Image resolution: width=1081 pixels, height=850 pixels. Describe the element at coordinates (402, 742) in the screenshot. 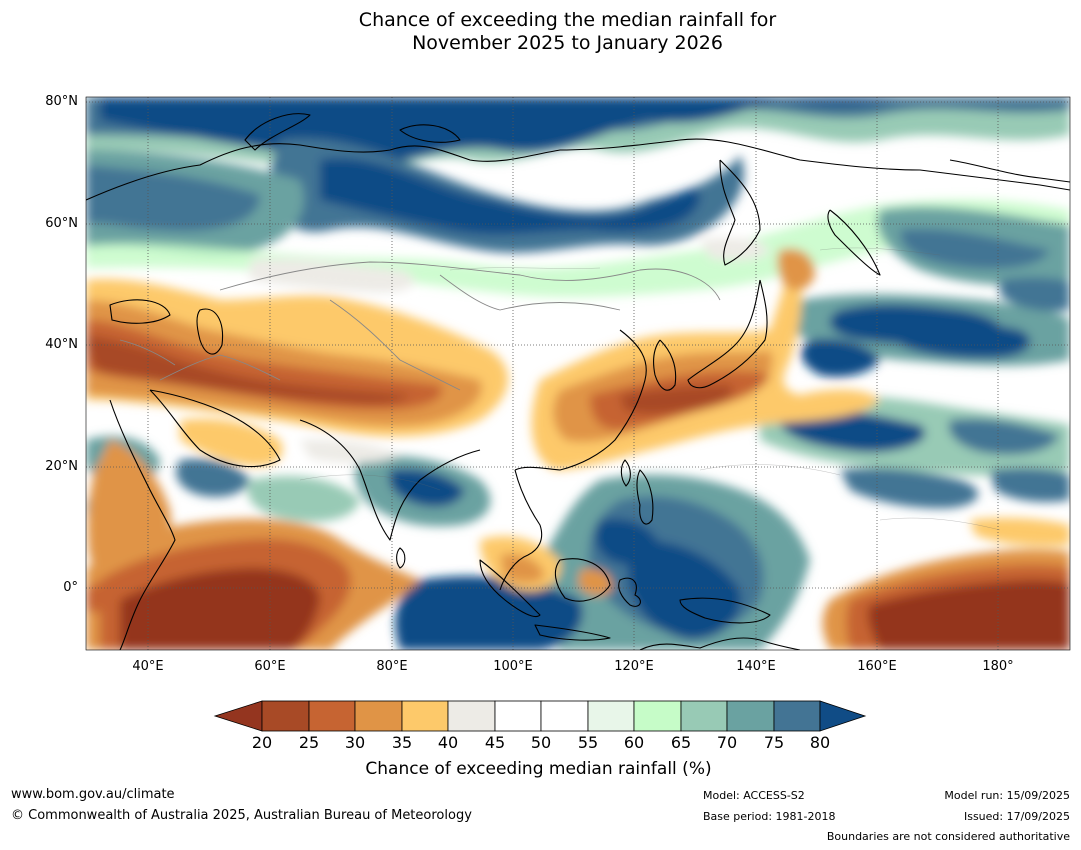

I see `colorbar-tick: 35` at that location.